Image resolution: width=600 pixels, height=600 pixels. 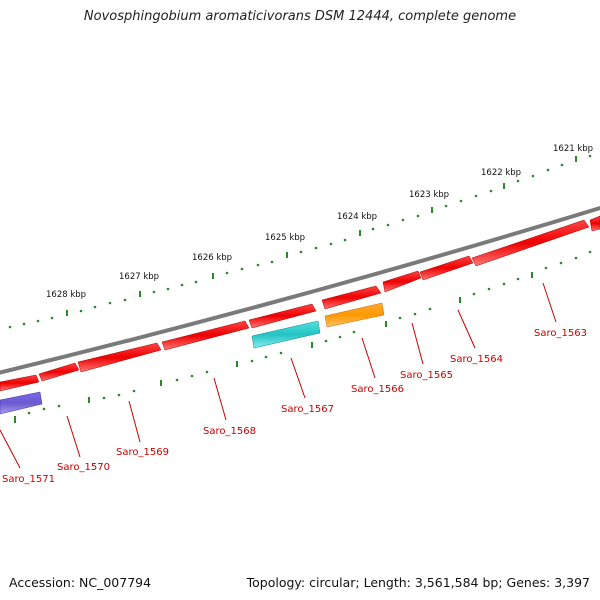 I want to click on gene-arrow-orange, so click(x=354, y=315).